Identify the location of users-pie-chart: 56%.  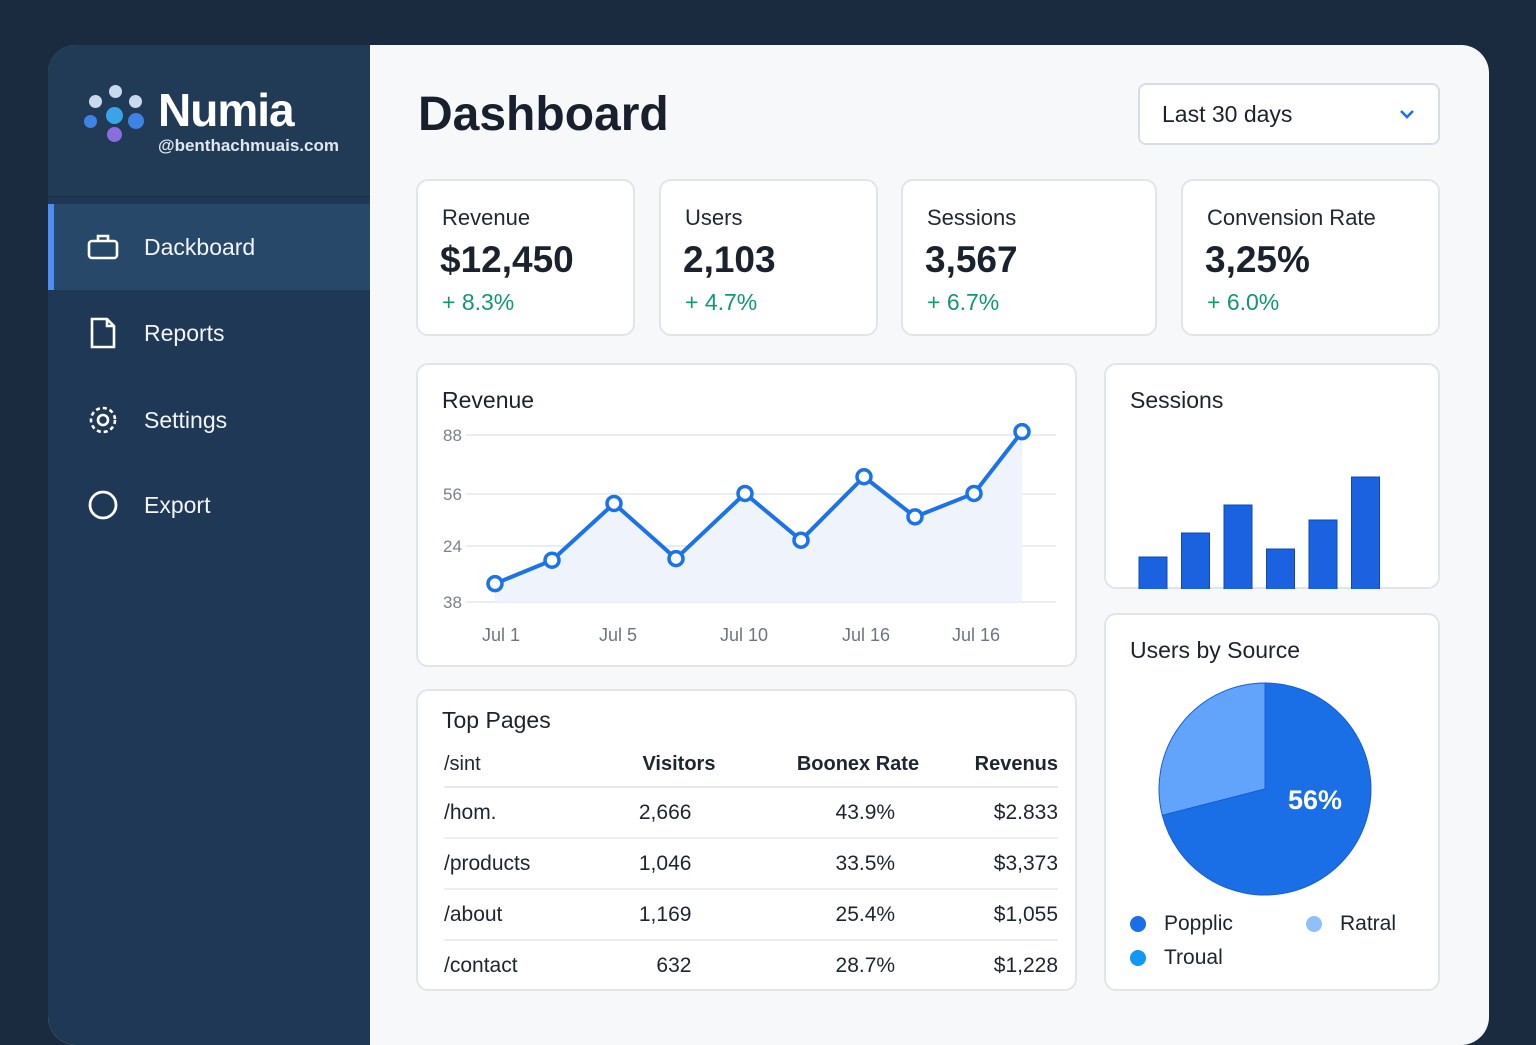
(1265, 789).